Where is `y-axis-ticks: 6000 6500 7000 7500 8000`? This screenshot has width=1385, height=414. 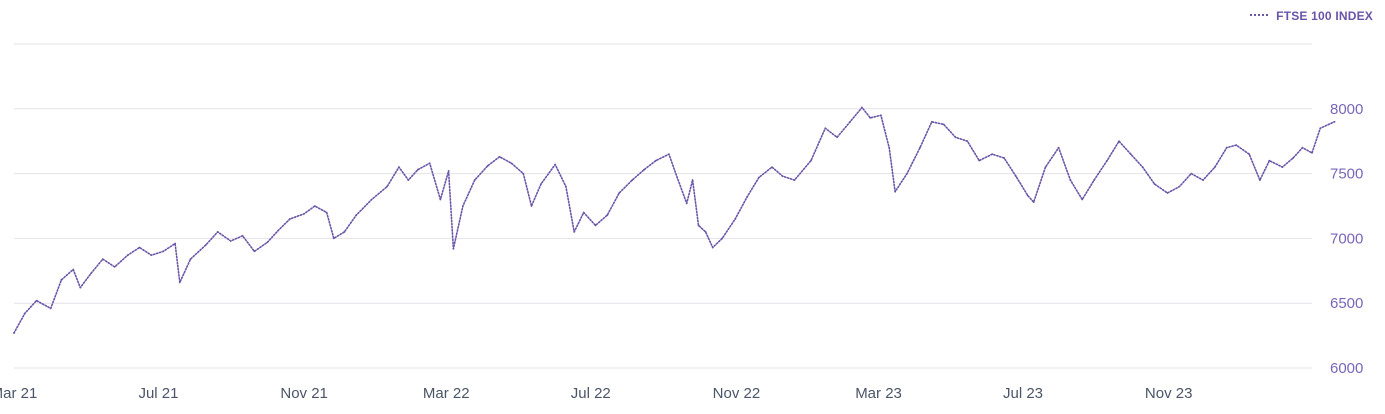 y-axis-ticks: 6000 6500 7000 7500 8000 is located at coordinates (1346, 239).